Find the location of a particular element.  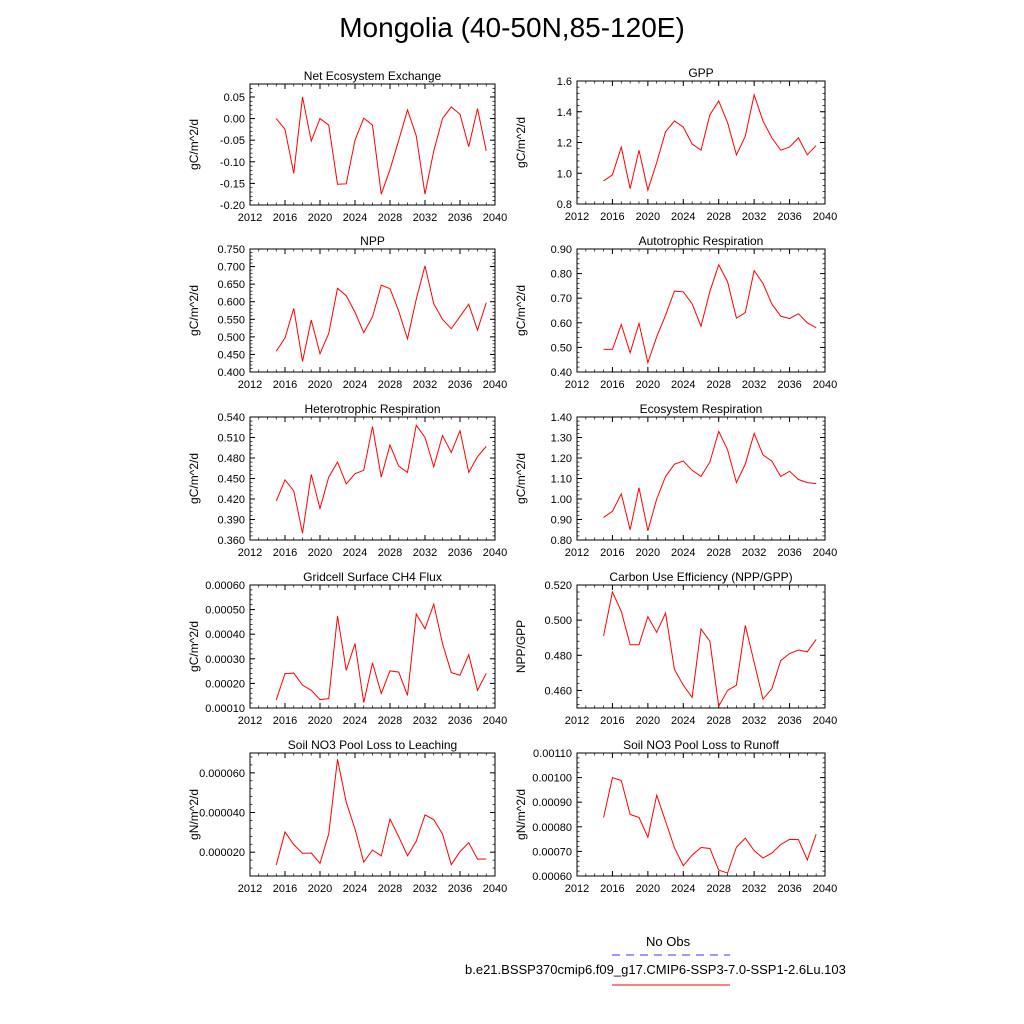

legend-line-no-obs is located at coordinates (671, 970).